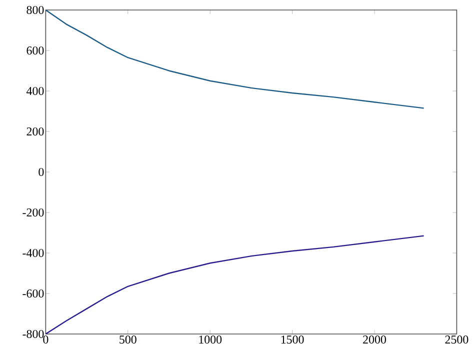 The width and height of the screenshot is (473, 355). What do you see at coordinates (35, 131) in the screenshot?
I see `y-tick-label: 200` at bounding box center [35, 131].